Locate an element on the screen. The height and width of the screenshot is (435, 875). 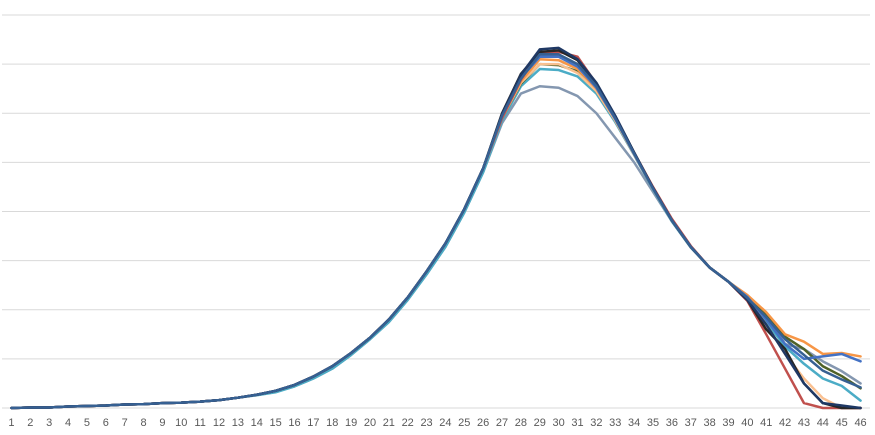
x-tick-label: 44 is located at coordinates (823, 423).